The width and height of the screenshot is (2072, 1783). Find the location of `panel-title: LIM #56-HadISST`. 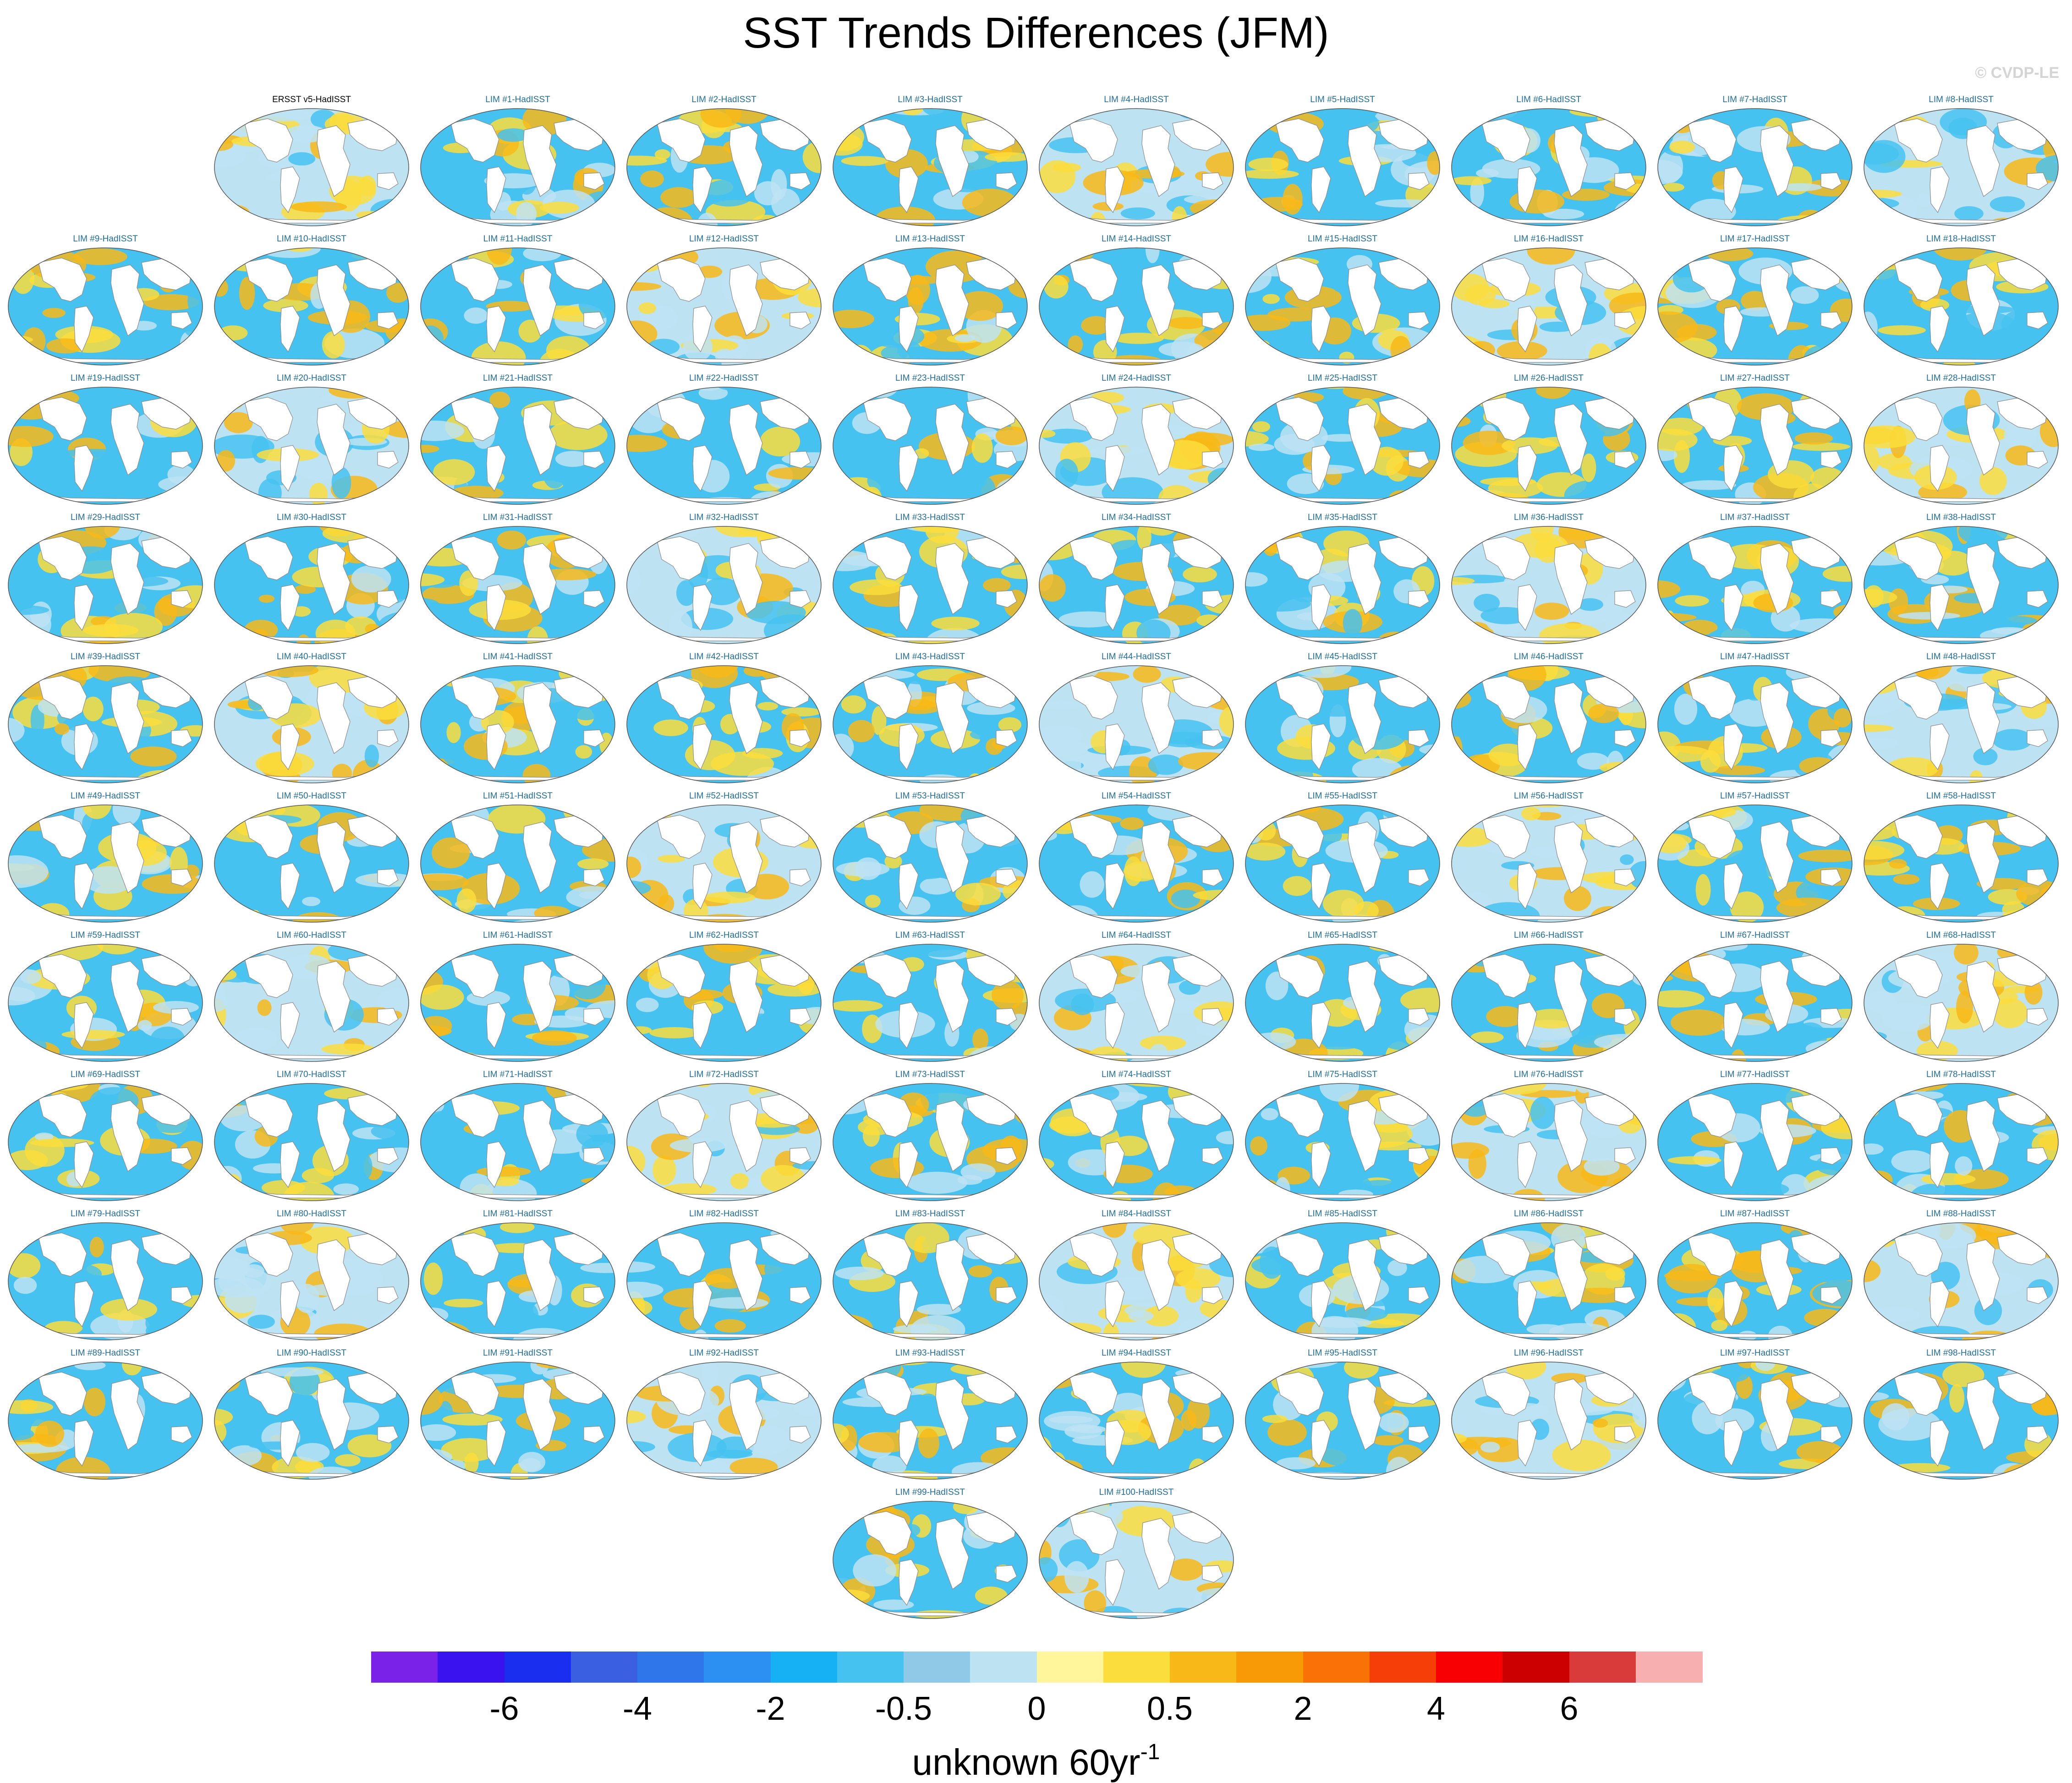

panel-title: LIM #56-HadISST is located at coordinates (1548, 796).